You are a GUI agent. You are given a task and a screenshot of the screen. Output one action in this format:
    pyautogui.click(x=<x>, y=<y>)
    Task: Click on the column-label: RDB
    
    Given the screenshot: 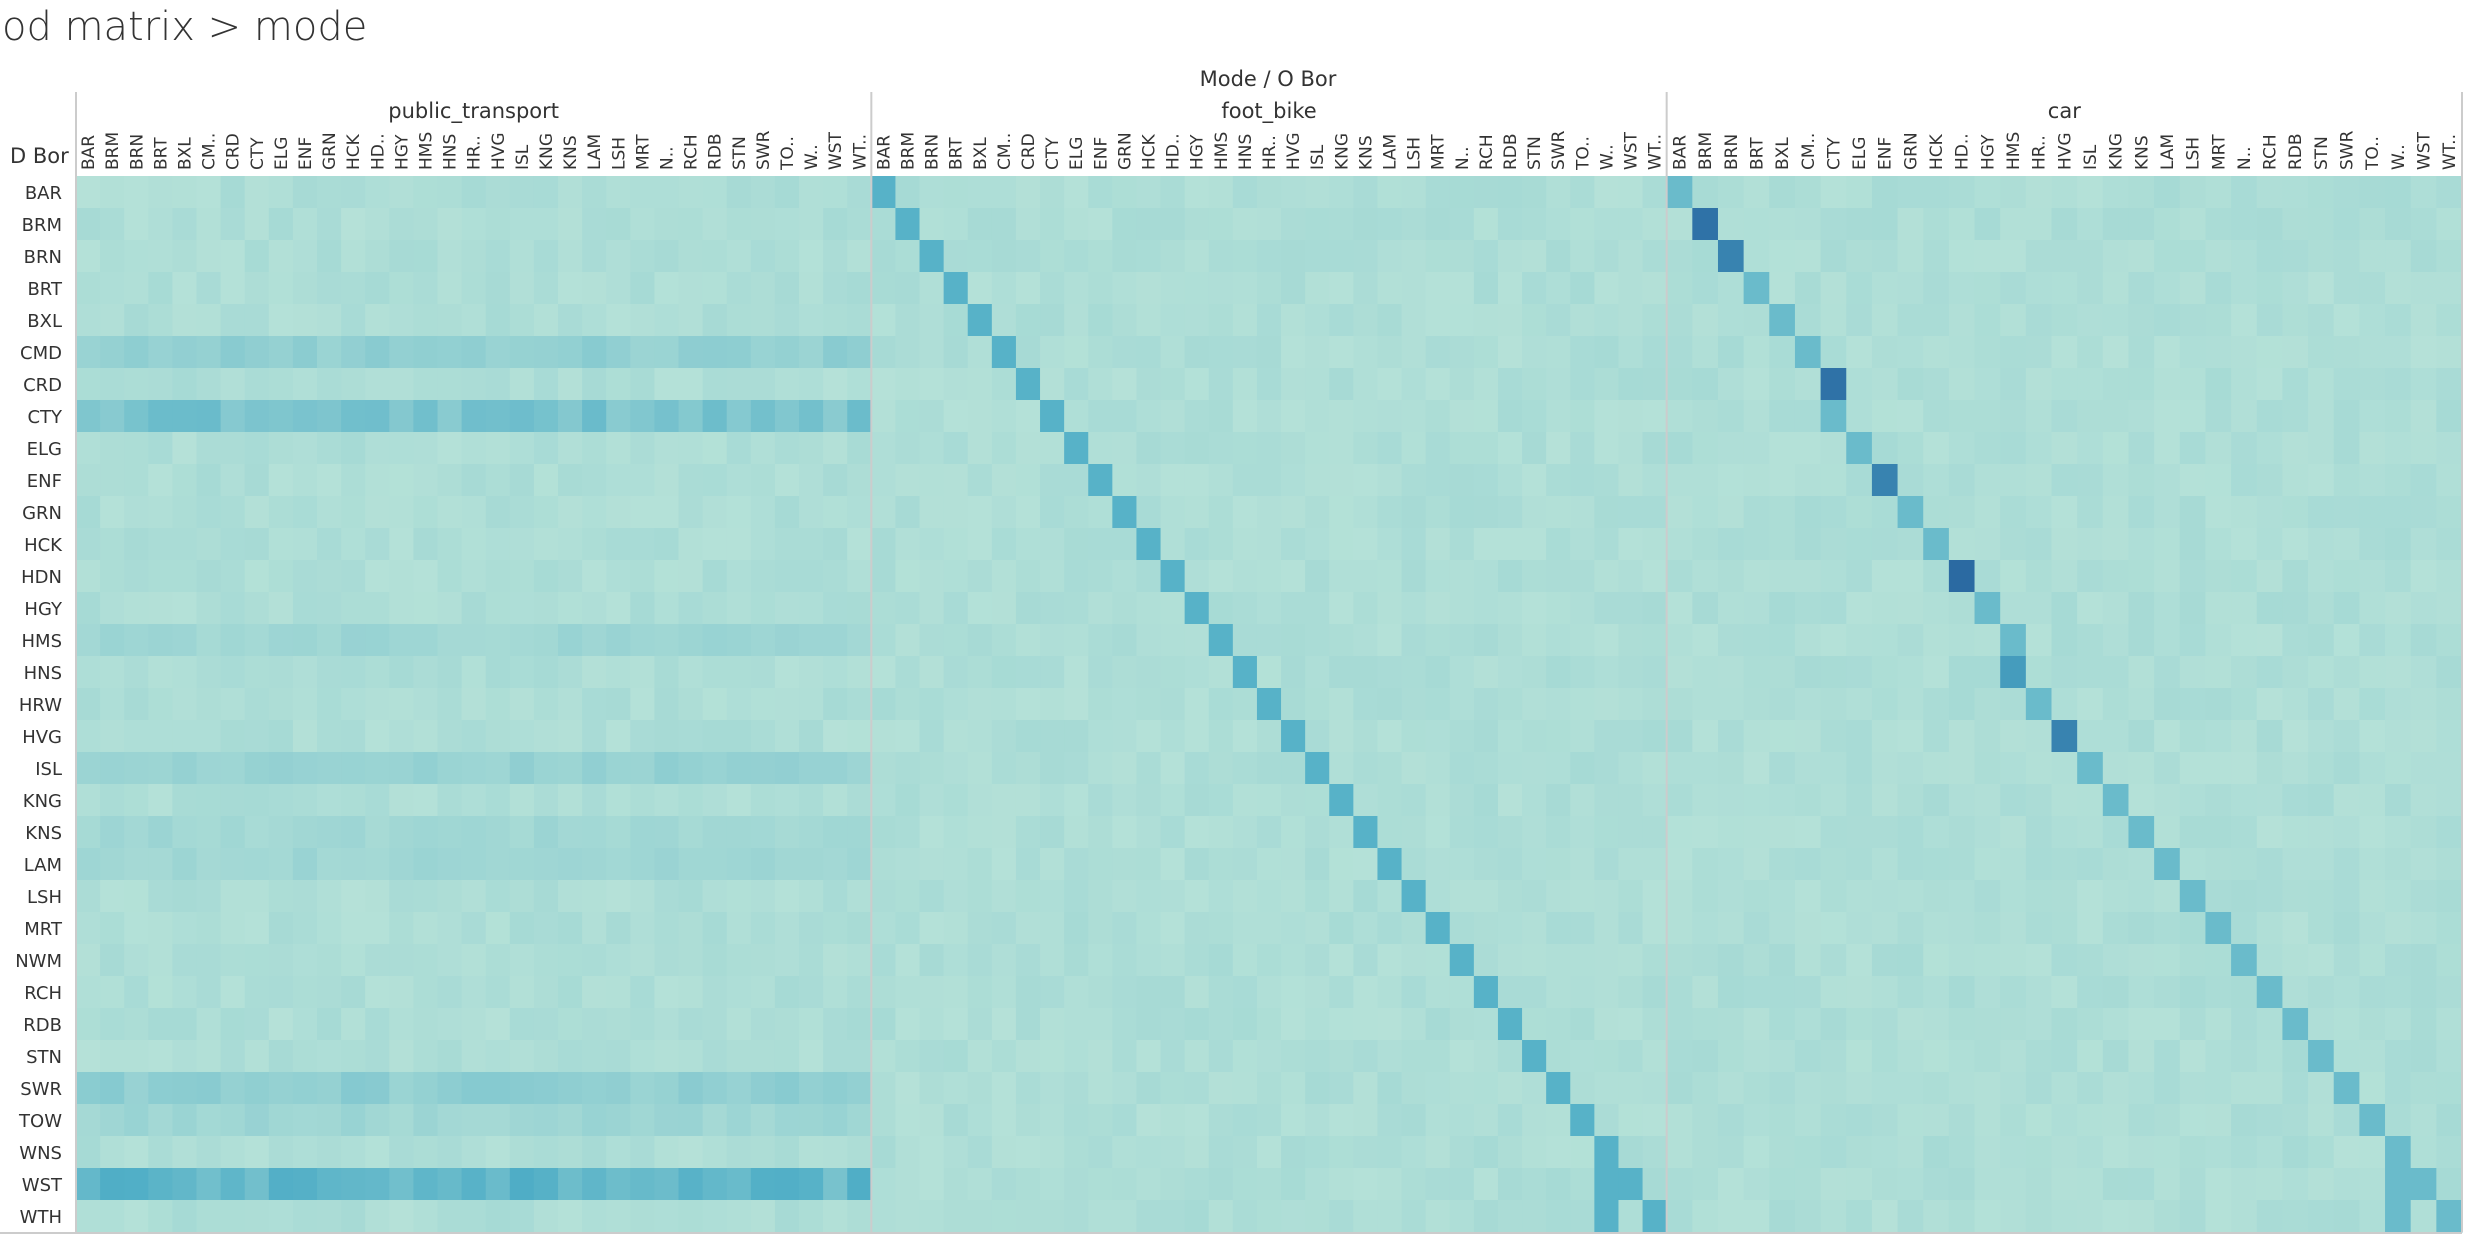 What is the action you would take?
    pyautogui.click(x=716, y=151)
    